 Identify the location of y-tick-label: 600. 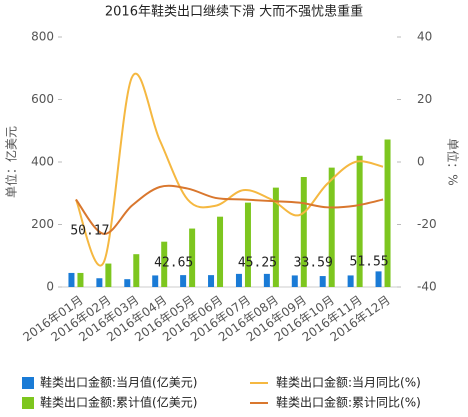
(42, 99).